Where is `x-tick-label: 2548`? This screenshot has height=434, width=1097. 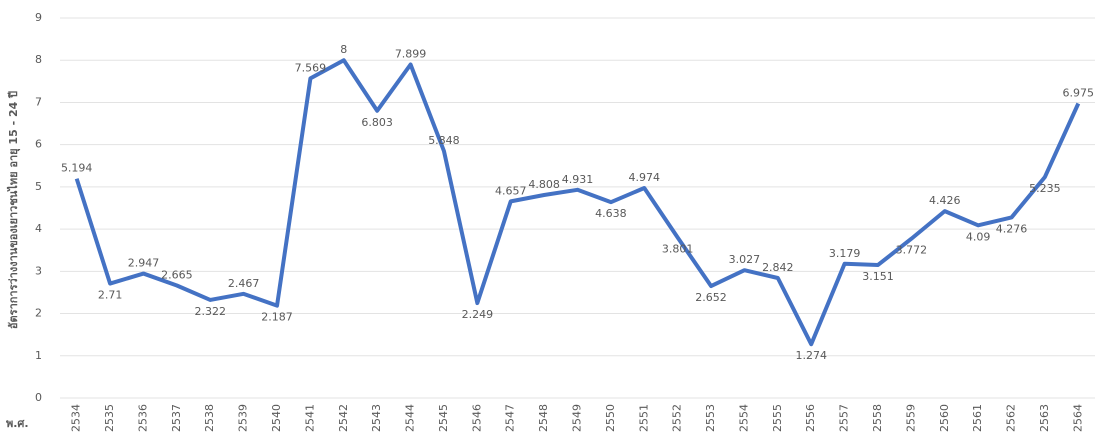
x-tick-label: 2548 is located at coordinates (543, 418).